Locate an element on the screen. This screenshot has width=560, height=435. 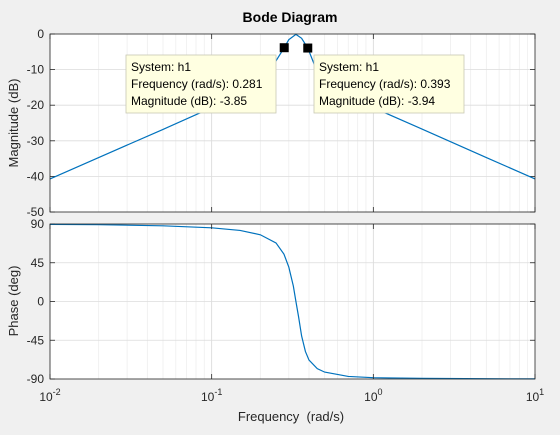
y-tick-label: -20 is located at coordinates (36, 105).